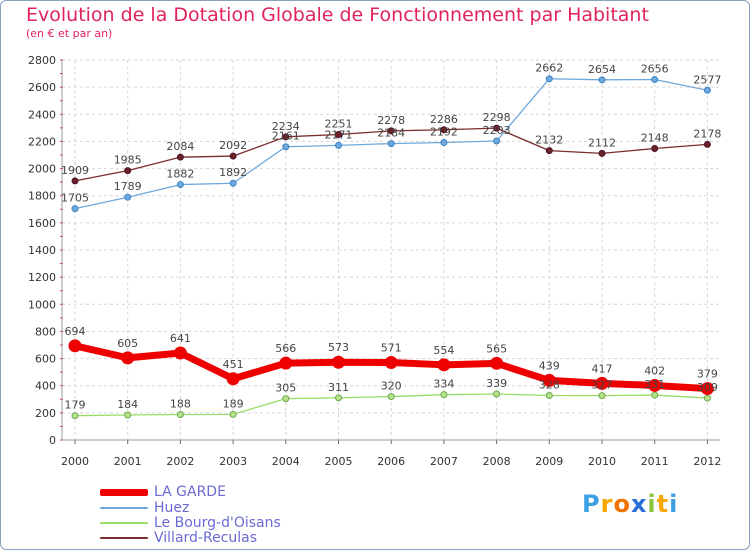  Describe the element at coordinates (655, 461) in the screenshot. I see `x-tick-label: 2011` at that location.